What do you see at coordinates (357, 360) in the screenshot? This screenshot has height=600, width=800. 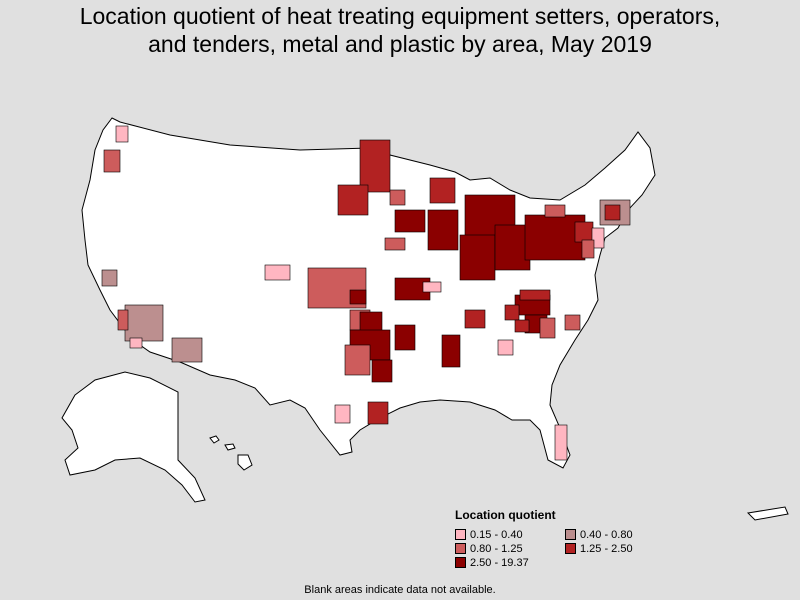 I see `area-texas-dallas` at bounding box center [357, 360].